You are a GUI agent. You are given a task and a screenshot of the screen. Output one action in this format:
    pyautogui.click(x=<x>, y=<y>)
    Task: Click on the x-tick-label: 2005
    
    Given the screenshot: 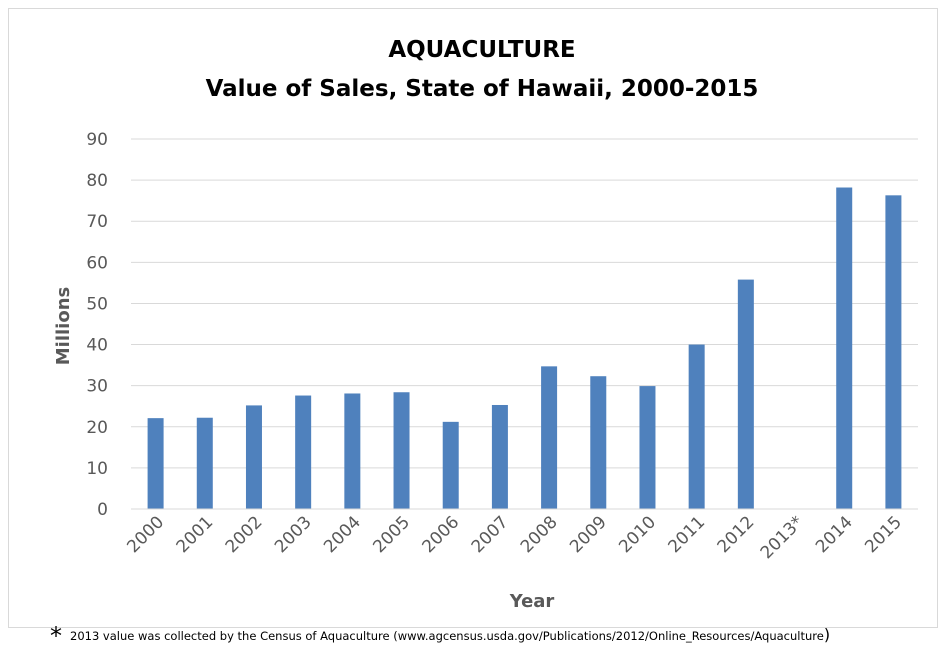 What is the action you would take?
    pyautogui.click(x=391, y=534)
    